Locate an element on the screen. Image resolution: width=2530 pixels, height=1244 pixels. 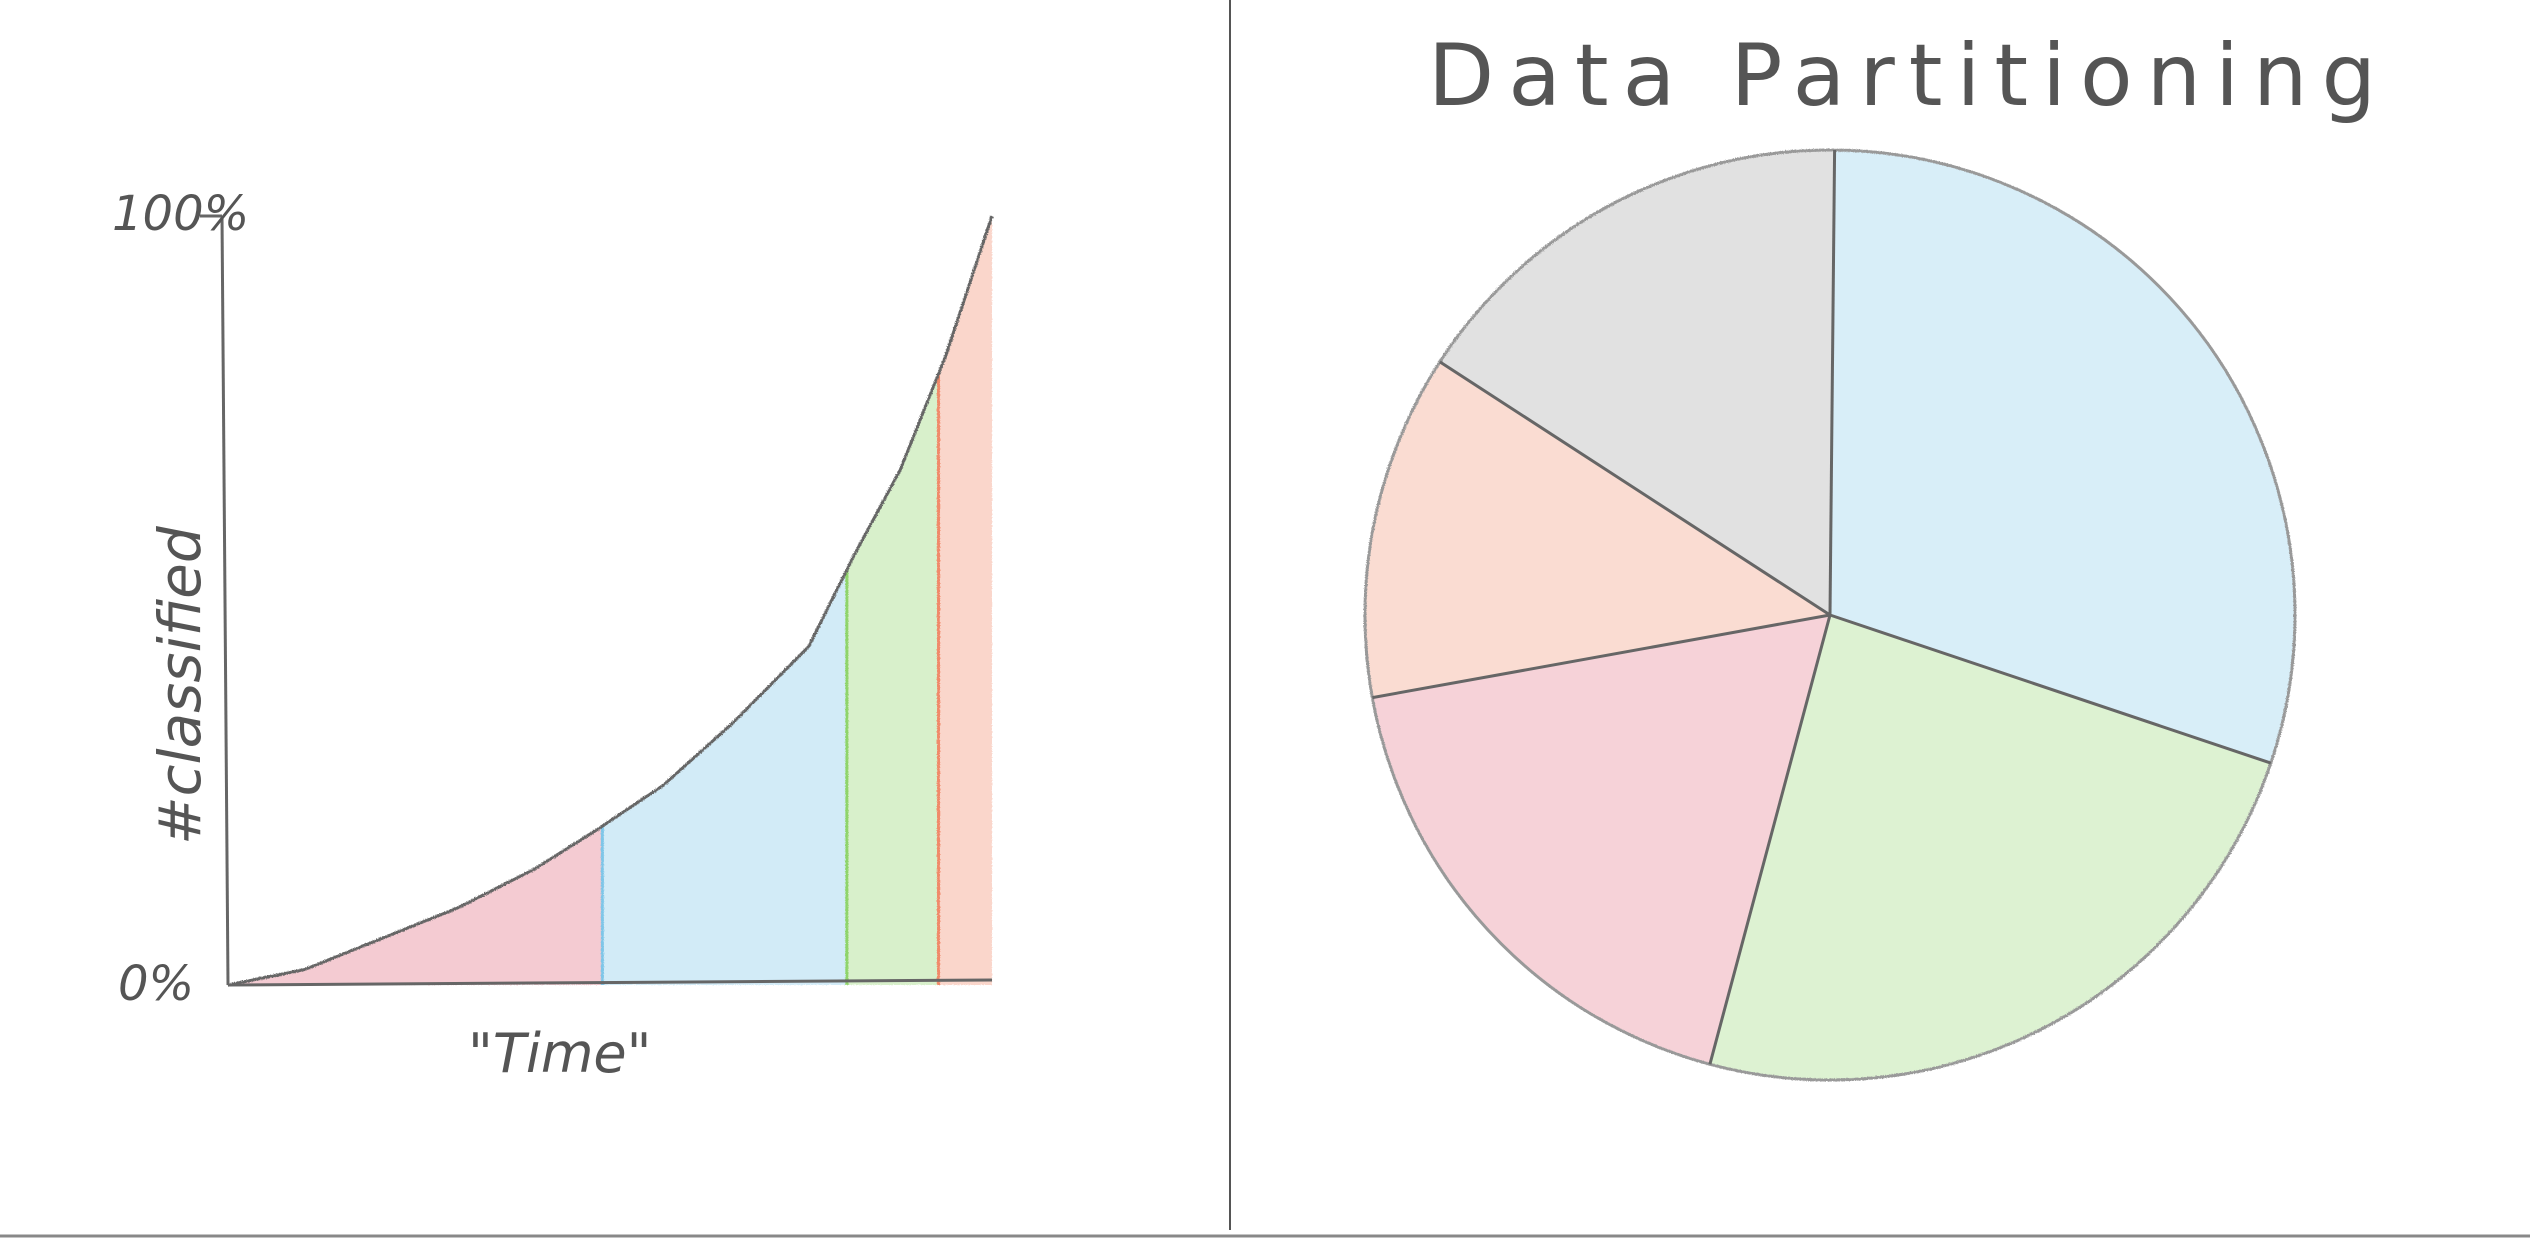
y-tick-label-100: 100% is located at coordinates (180, 214).